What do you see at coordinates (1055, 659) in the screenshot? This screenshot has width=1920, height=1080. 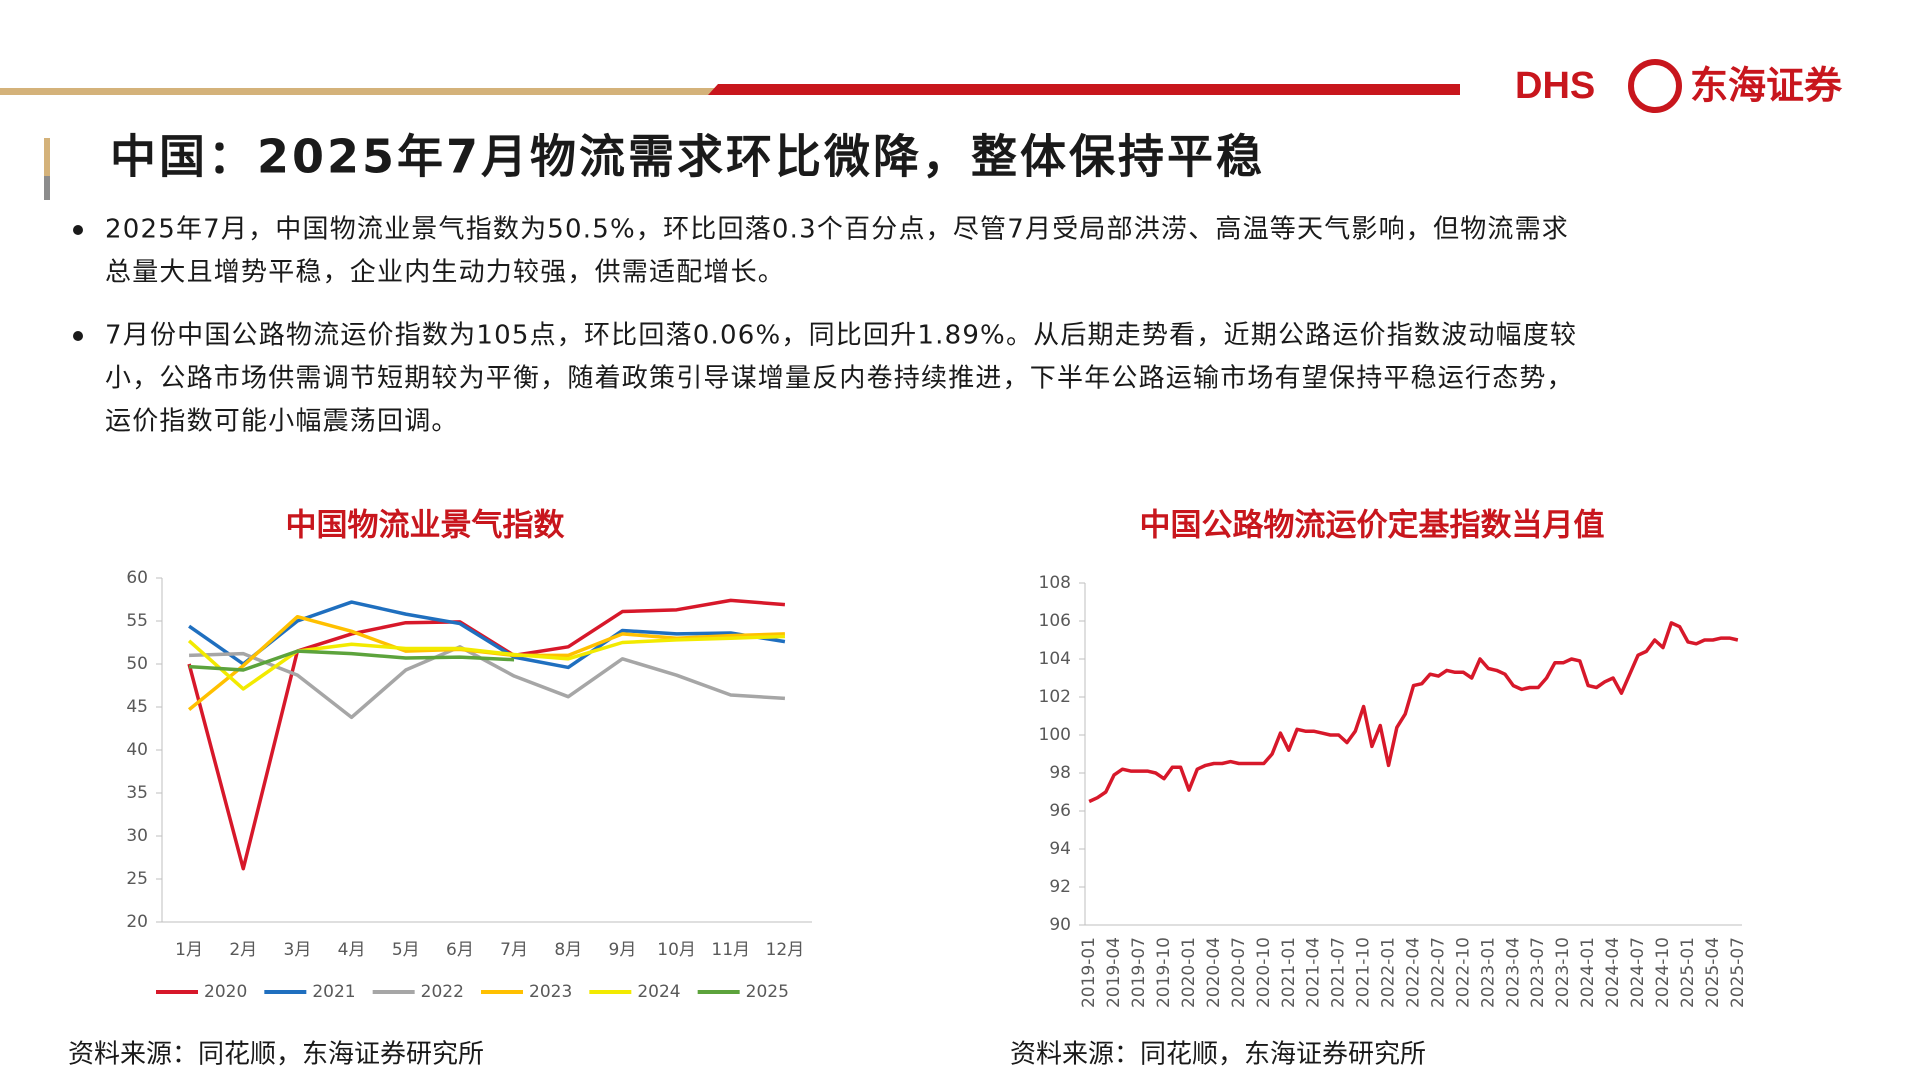 I see `y-tick-label: 104` at bounding box center [1055, 659].